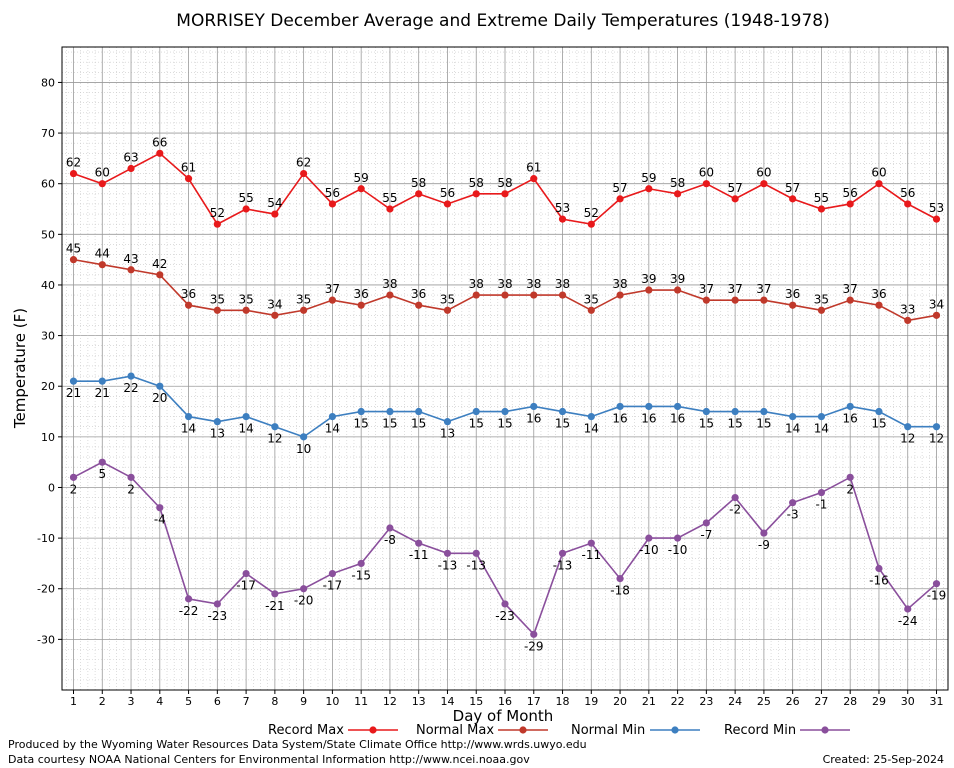 The height and width of the screenshot is (768, 954). What do you see at coordinates (455, 730) in the screenshot?
I see `legend-label: Normal Max` at bounding box center [455, 730].